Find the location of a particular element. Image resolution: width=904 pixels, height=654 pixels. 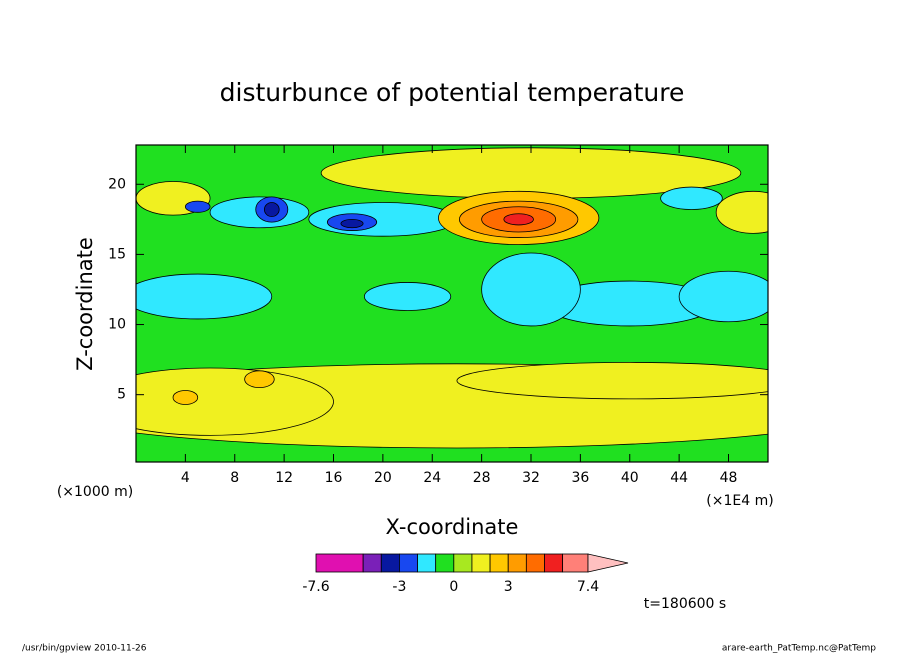

colorbar-tick-label: 3 is located at coordinates (508, 587).